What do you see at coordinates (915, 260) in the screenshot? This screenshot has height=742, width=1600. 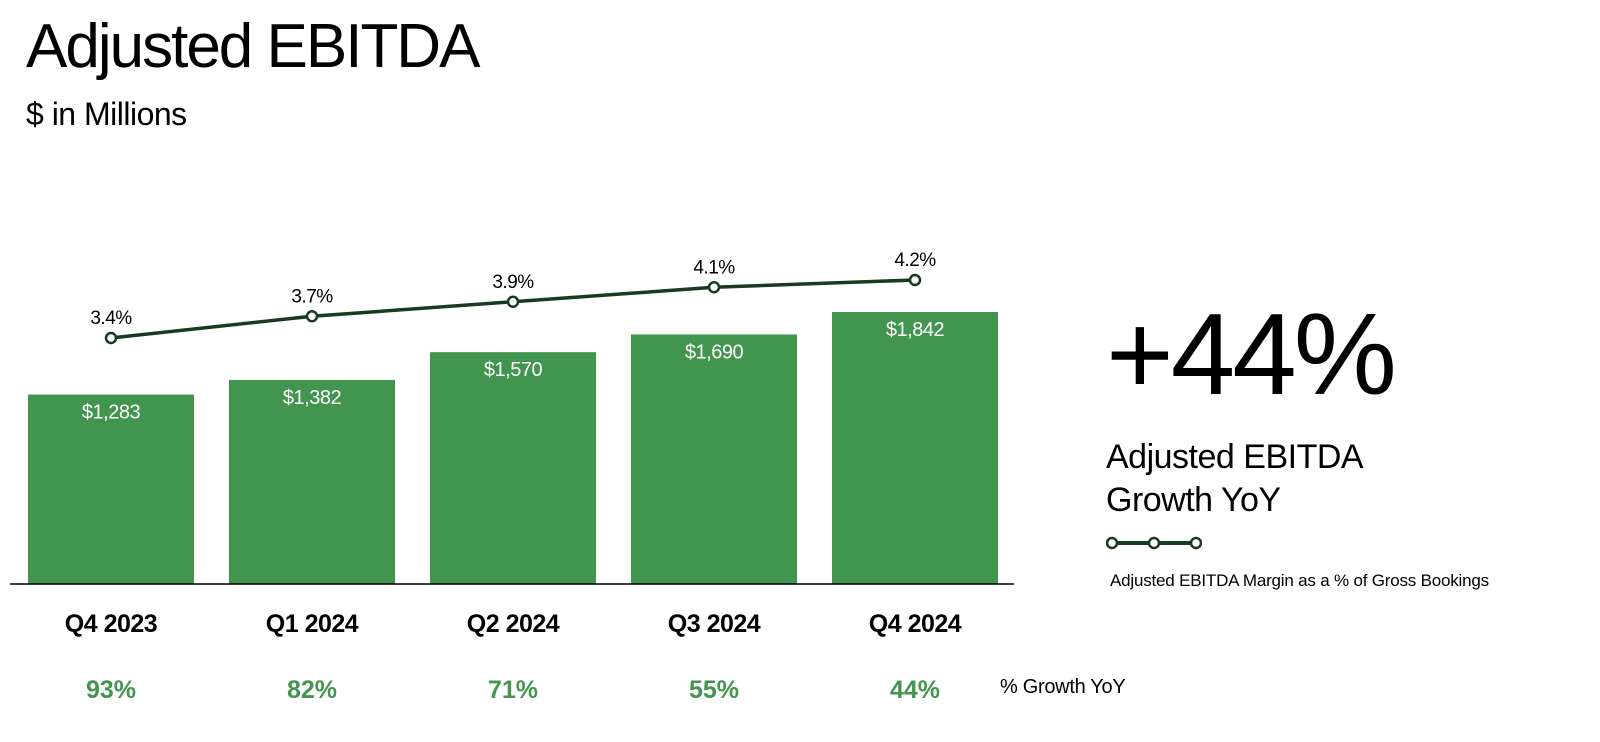 I see `margin-label-4: 4.2%` at bounding box center [915, 260].